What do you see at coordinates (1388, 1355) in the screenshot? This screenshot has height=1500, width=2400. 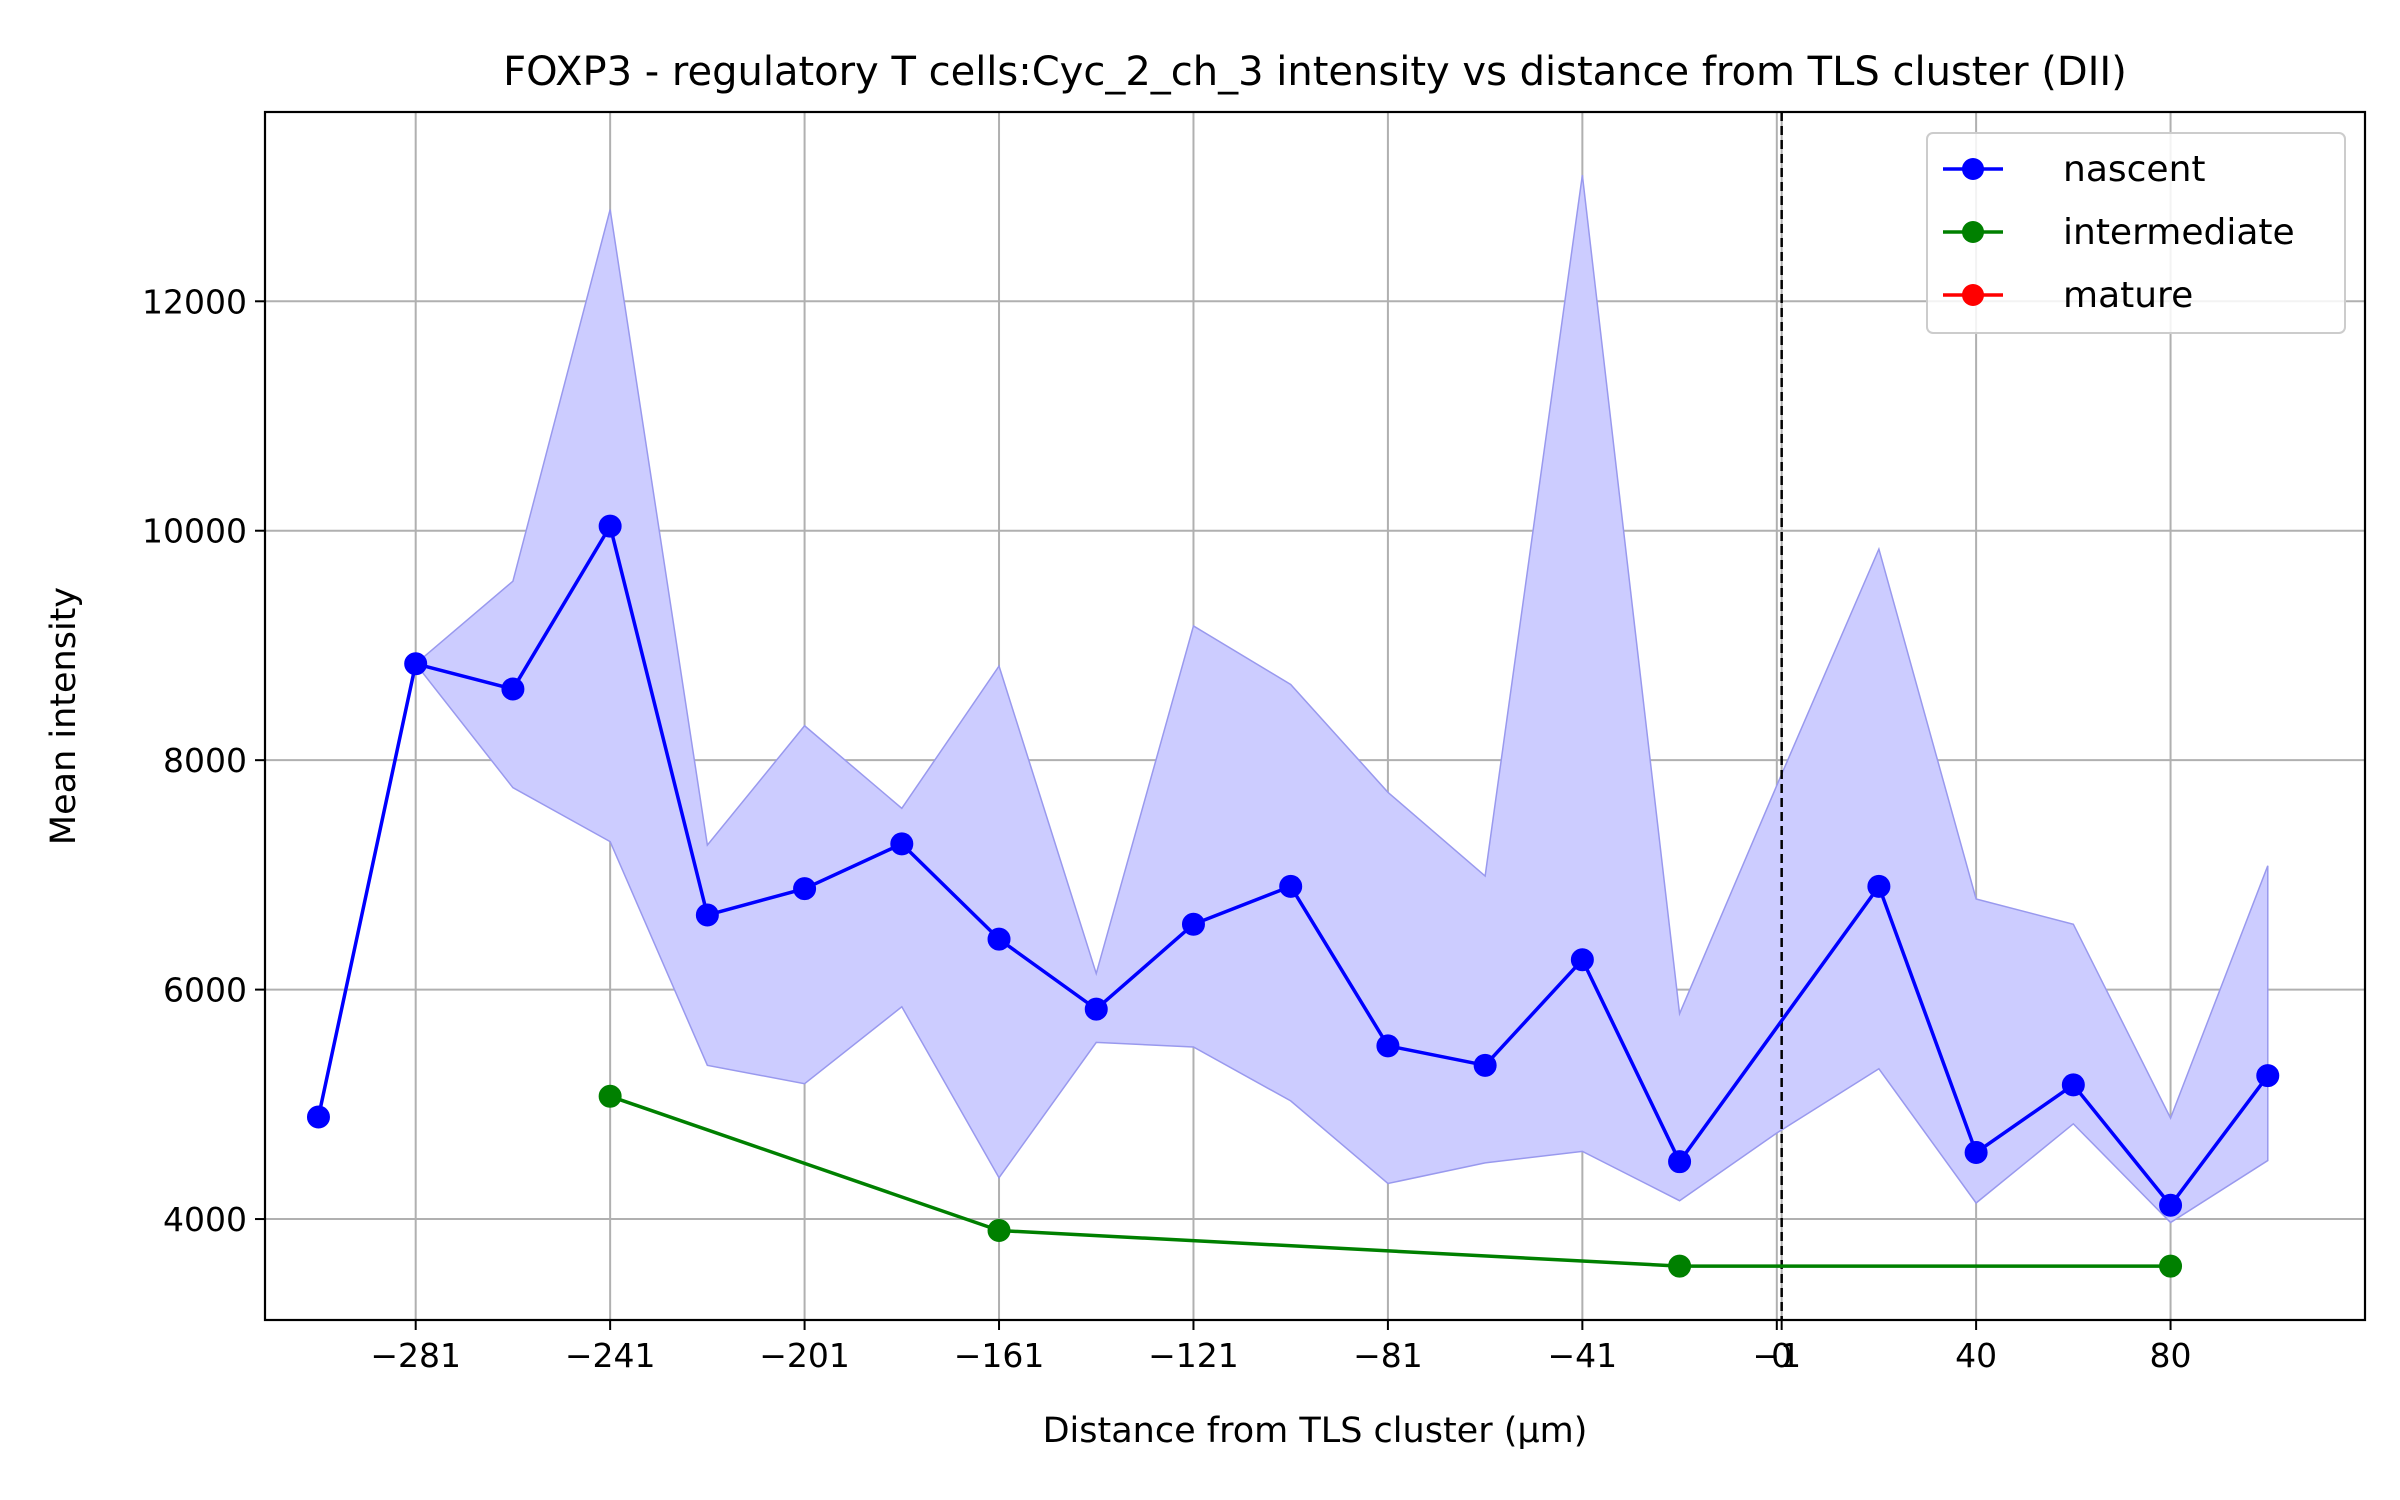 I see `x-tick-label: −81` at bounding box center [1388, 1355].